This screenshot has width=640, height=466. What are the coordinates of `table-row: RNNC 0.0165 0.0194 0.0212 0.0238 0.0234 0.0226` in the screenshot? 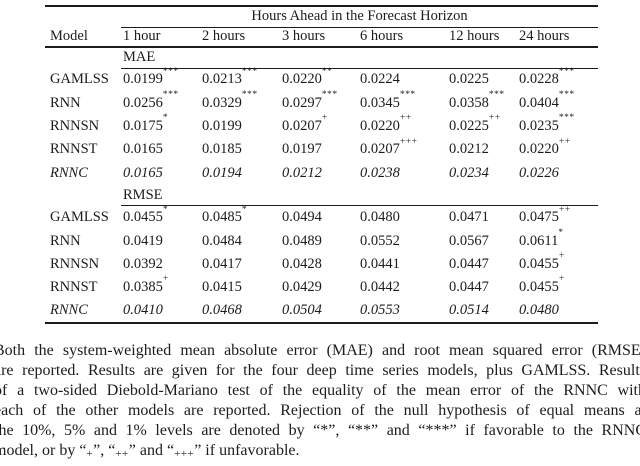 It's located at (321, 173).